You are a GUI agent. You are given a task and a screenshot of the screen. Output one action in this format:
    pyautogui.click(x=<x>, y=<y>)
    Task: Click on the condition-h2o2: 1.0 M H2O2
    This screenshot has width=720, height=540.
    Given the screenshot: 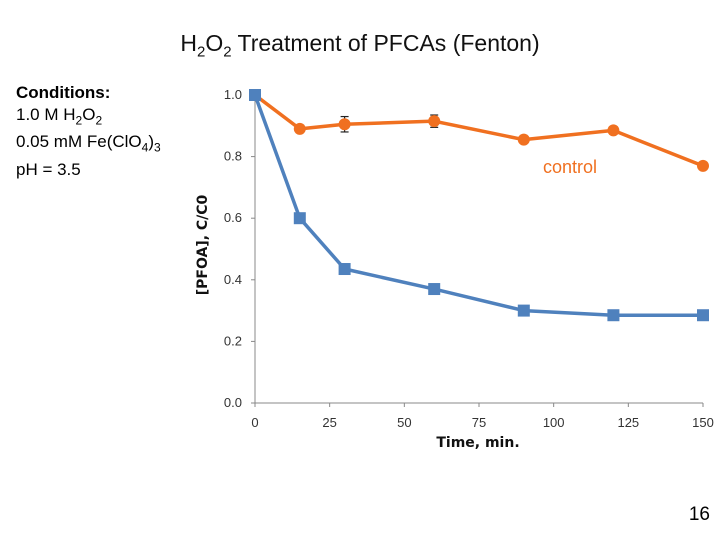 What is the action you would take?
    pyautogui.click(x=59, y=116)
    